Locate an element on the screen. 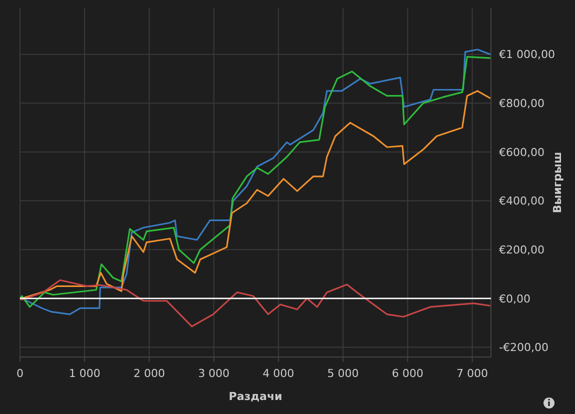 This screenshot has height=414, width=575. y-tick-label: €0,00 is located at coordinates (514, 299).